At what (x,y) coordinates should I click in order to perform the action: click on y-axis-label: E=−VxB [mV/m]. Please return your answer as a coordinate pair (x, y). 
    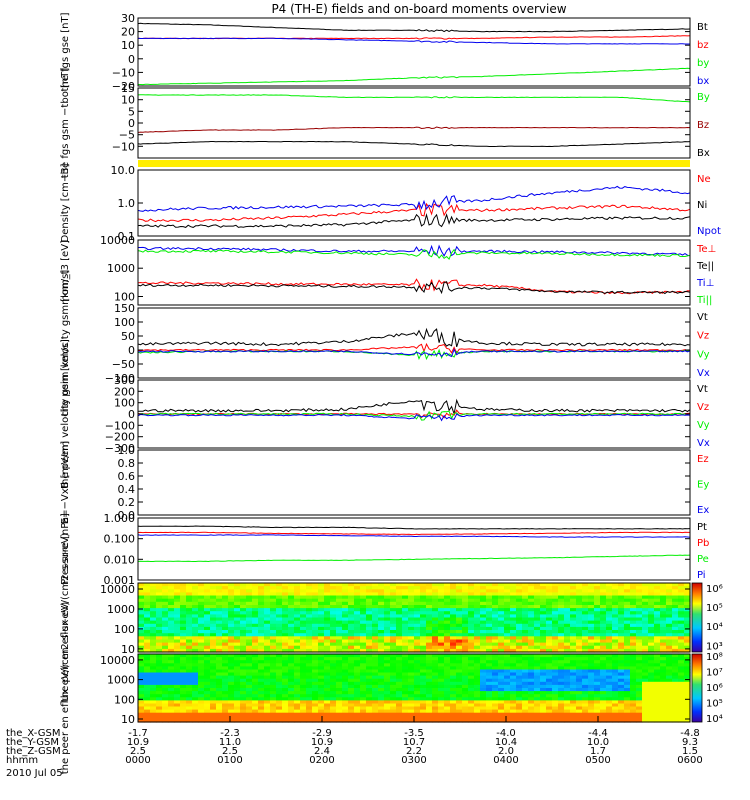
    Looking at the image, I should click on (65, 482).